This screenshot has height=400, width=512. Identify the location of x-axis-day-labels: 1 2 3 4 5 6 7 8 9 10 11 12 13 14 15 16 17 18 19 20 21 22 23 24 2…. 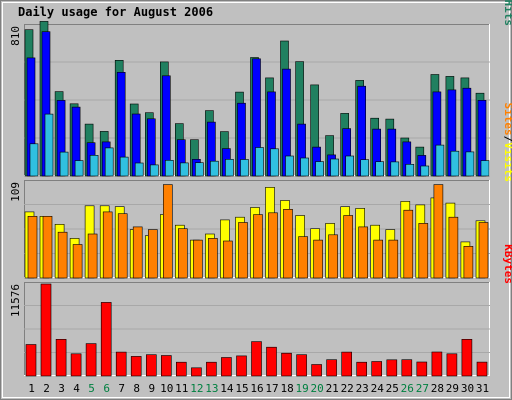
(258, 388).